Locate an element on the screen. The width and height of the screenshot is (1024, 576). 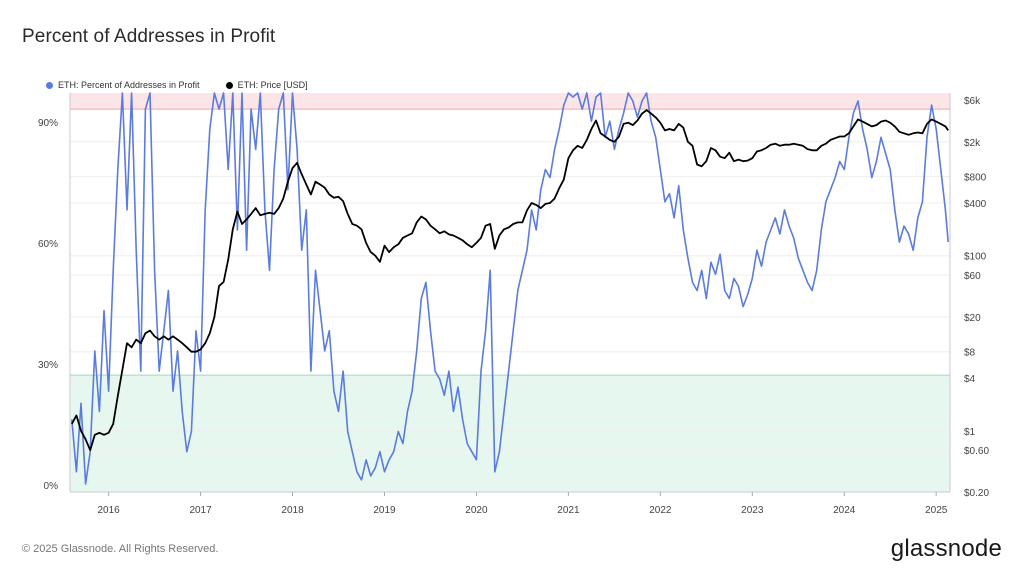
y-right-tick-label-$0.20: $0.20 is located at coordinates (976, 493).